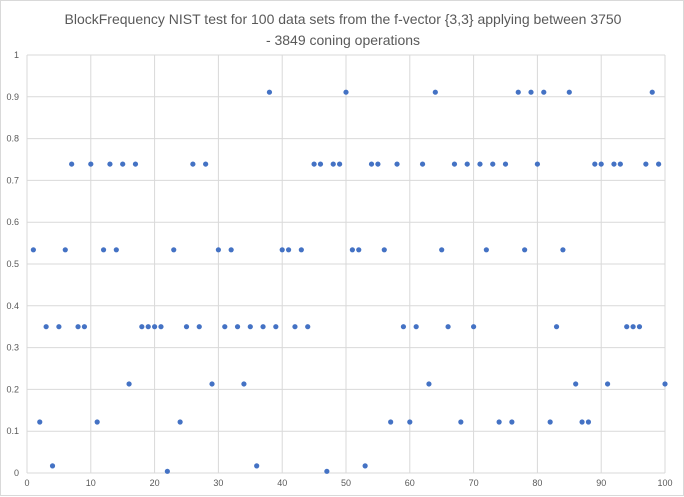 The width and height of the screenshot is (684, 497). I want to click on y-tick-label: 0.4, so click(12, 306).